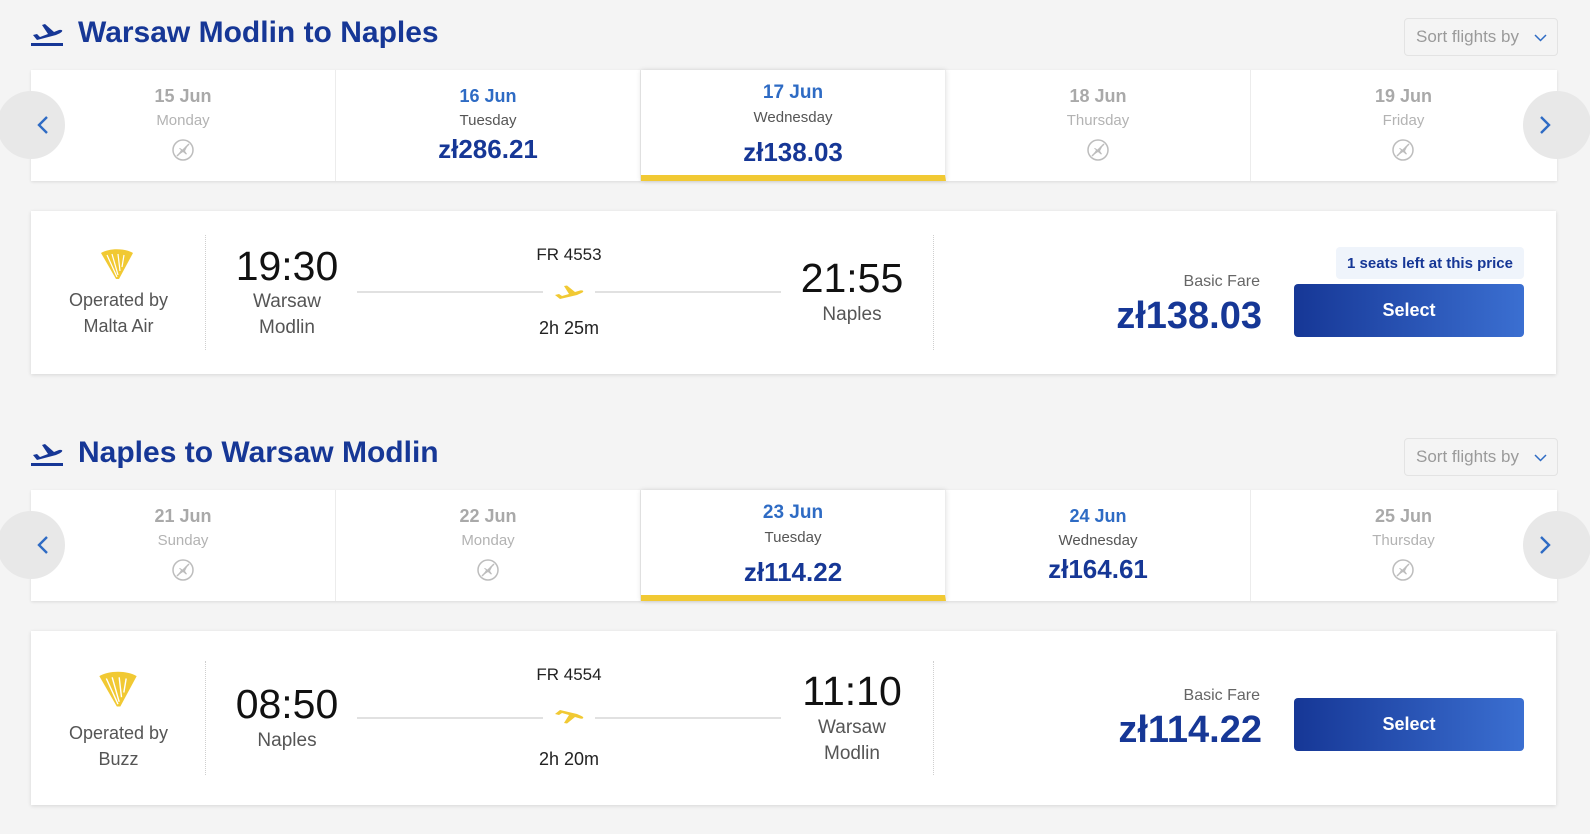 The image size is (1590, 834). What do you see at coordinates (852, 727) in the screenshot?
I see `arrival-place-line: Warsaw` at bounding box center [852, 727].